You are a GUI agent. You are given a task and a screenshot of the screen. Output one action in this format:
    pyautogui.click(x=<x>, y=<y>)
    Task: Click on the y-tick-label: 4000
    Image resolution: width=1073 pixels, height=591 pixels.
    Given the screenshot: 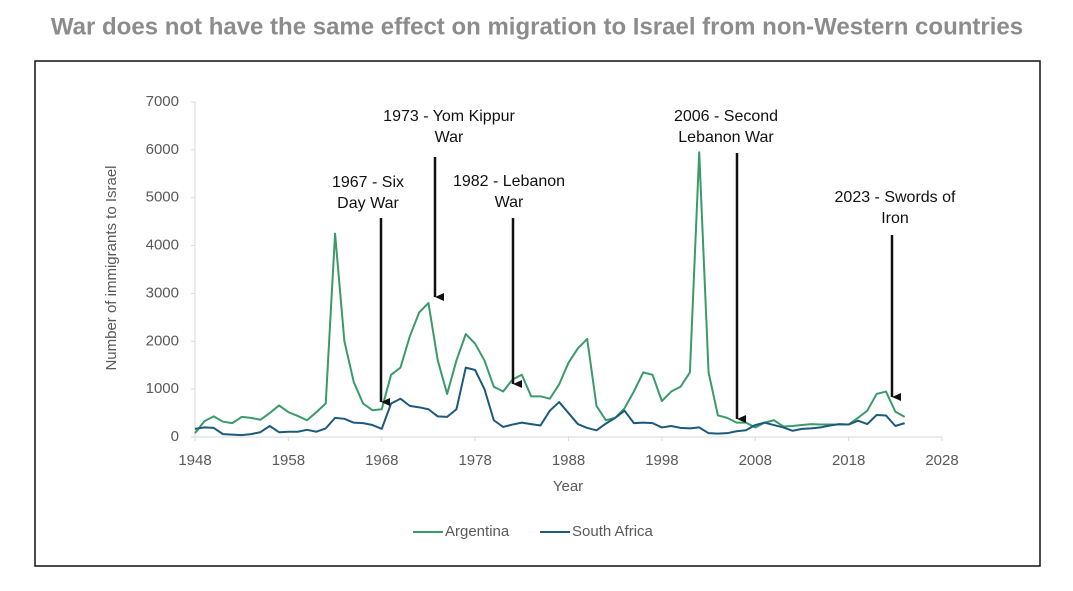 What is the action you would take?
    pyautogui.click(x=162, y=245)
    